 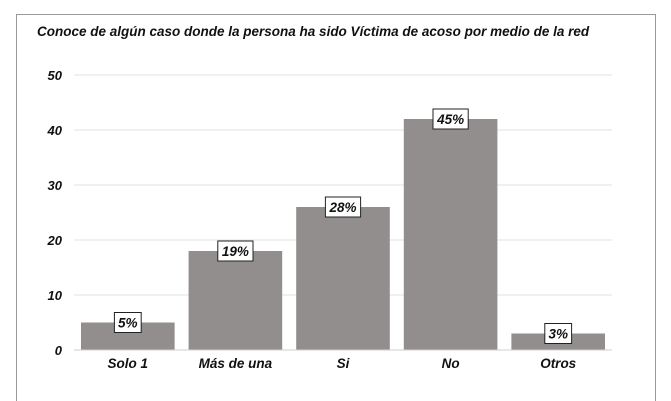 I want to click on data-label-text: 45%, so click(x=450, y=119).